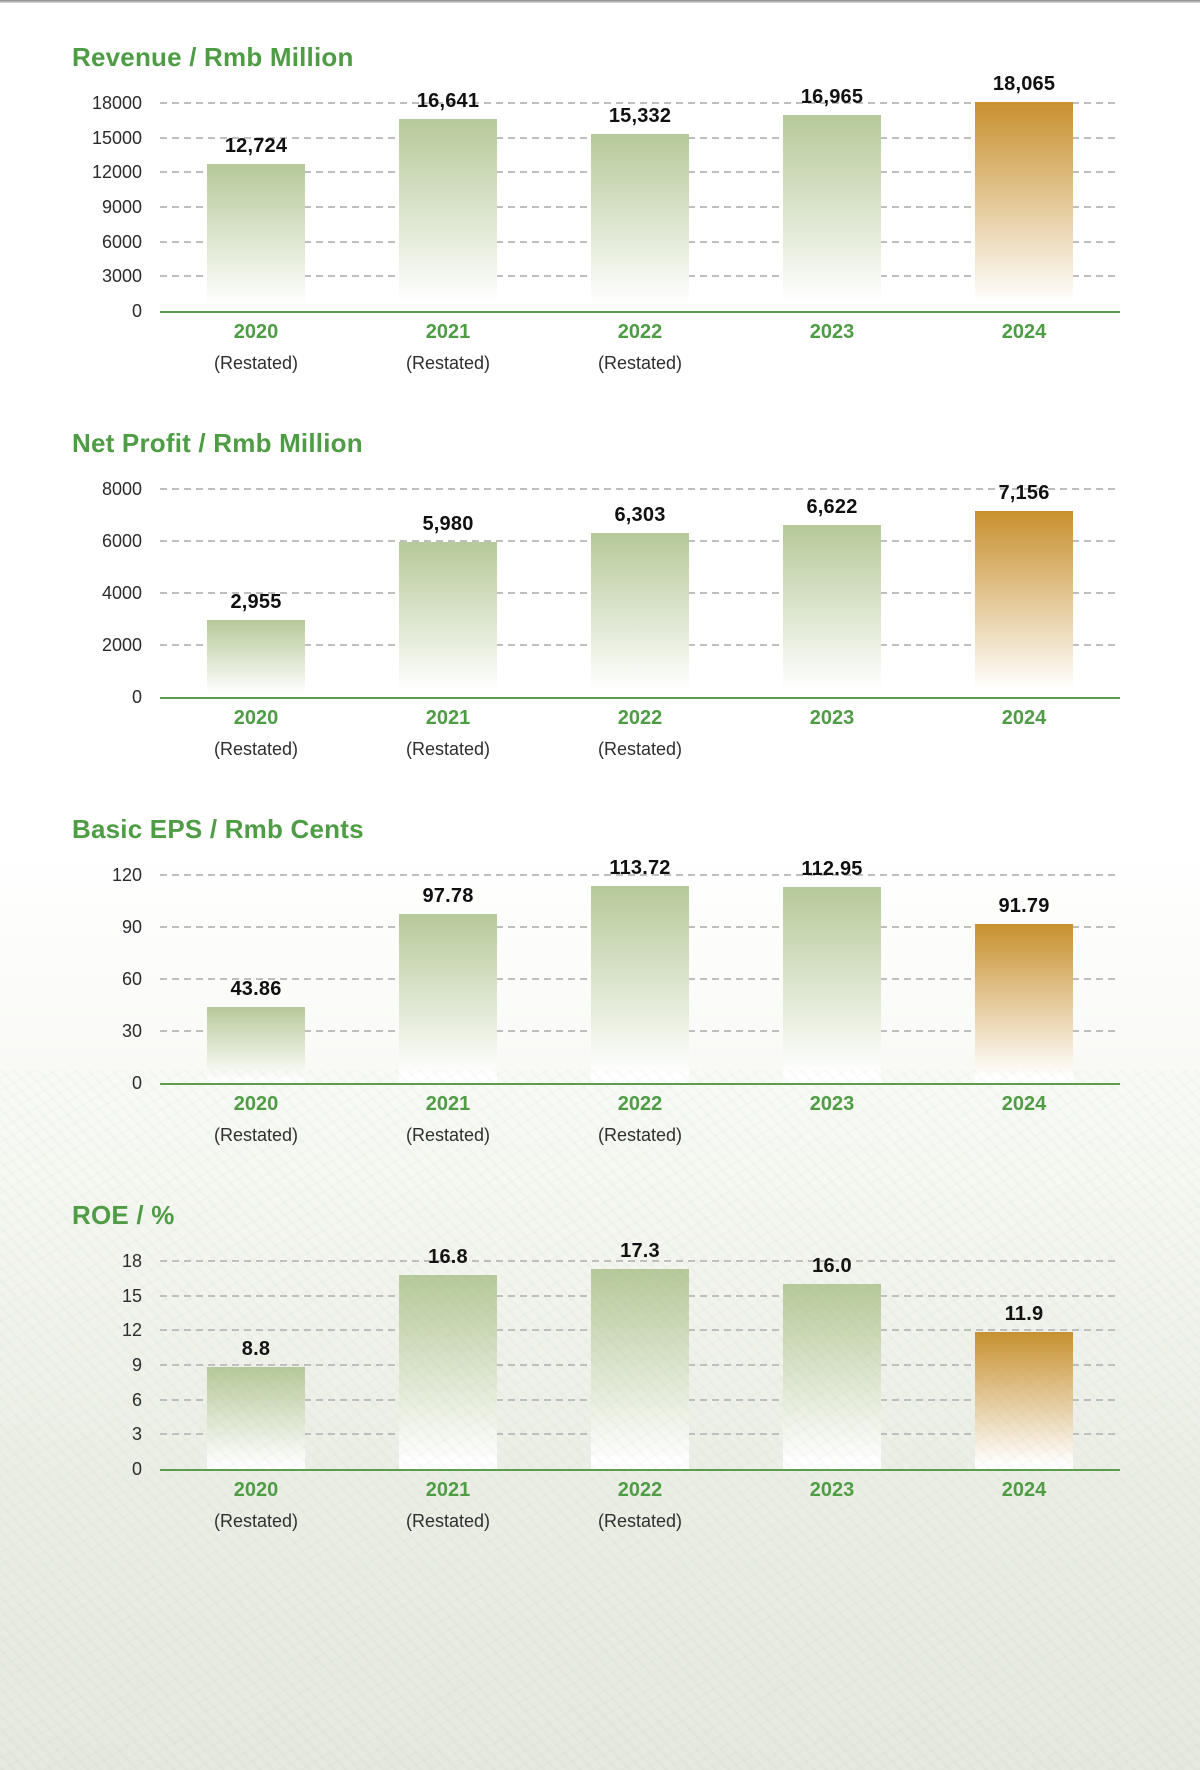 This screenshot has width=1200, height=1770. What do you see at coordinates (121, 593) in the screenshot?
I see `y-axis-tick-label-4000: 4000` at bounding box center [121, 593].